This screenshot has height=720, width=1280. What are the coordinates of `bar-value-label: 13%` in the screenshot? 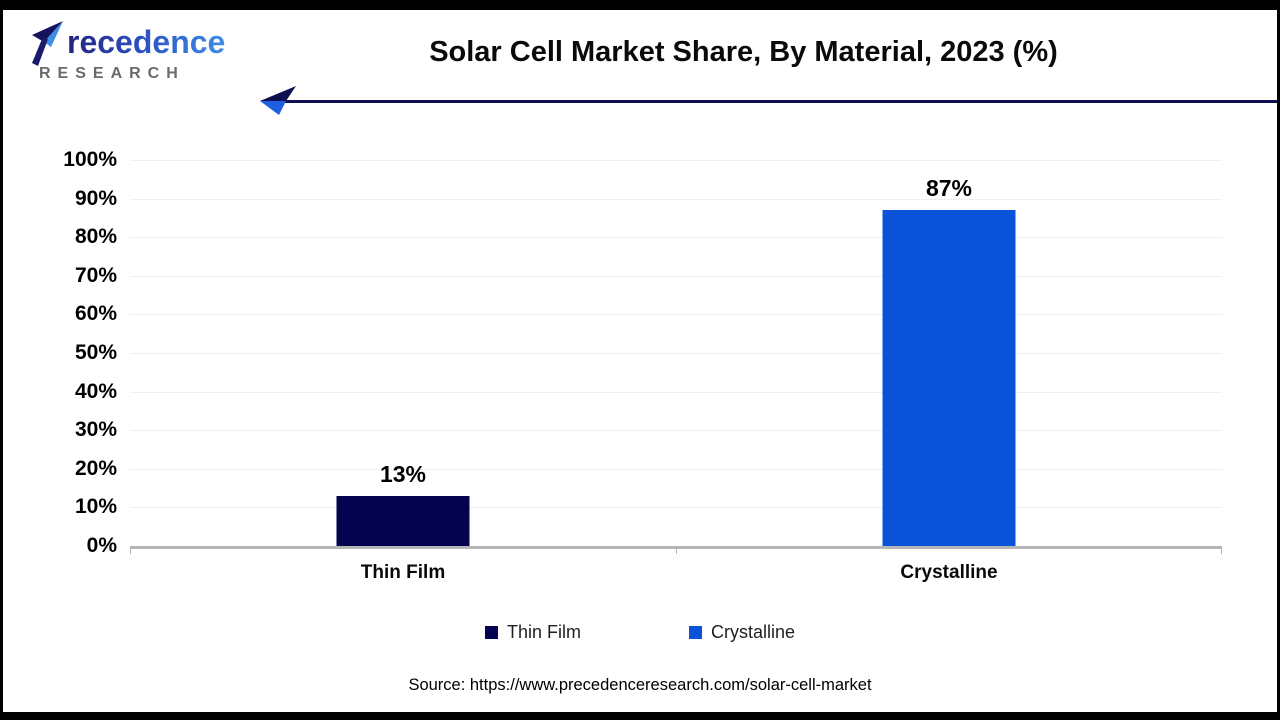 It's located at (403, 474).